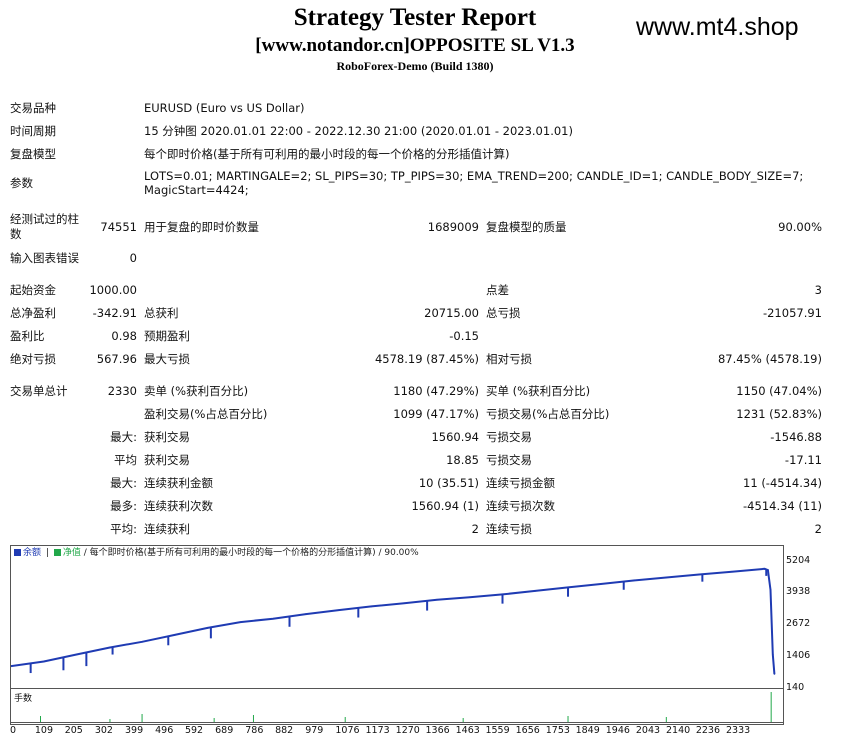 The width and height of the screenshot is (845, 743). What do you see at coordinates (436, 391) in the screenshot?
I see `trades-row-0-b-value: 1180 (47.29%)` at bounding box center [436, 391].